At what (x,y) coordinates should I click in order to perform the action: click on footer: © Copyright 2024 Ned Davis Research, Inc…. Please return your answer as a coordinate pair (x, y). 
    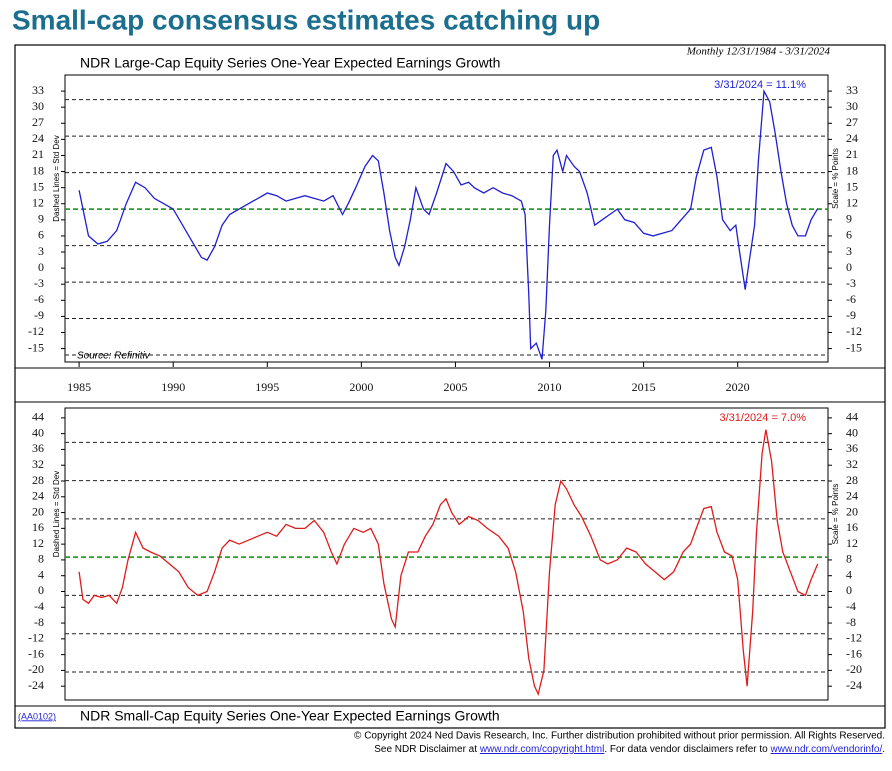
    Looking at the image, I should click on (619, 736).